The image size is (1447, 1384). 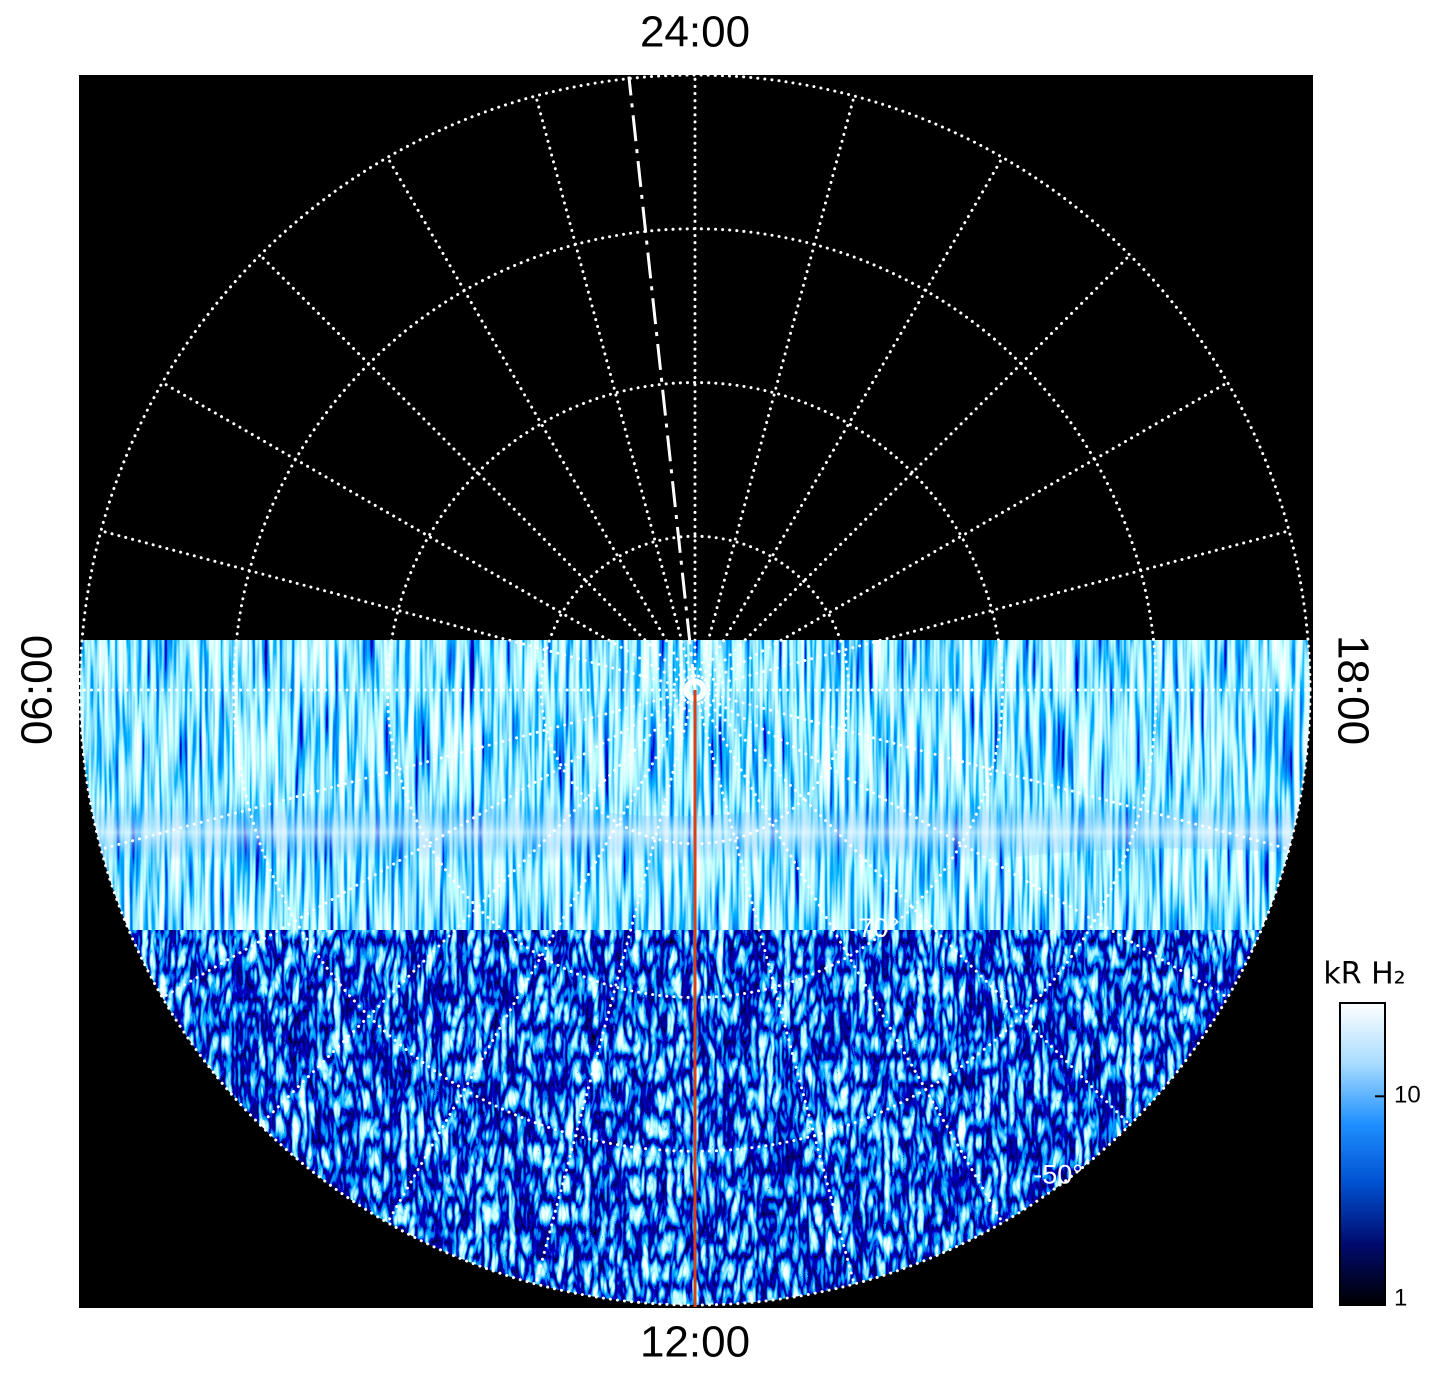 I want to click on hour-label: 18:00, so click(x=1352, y=690).